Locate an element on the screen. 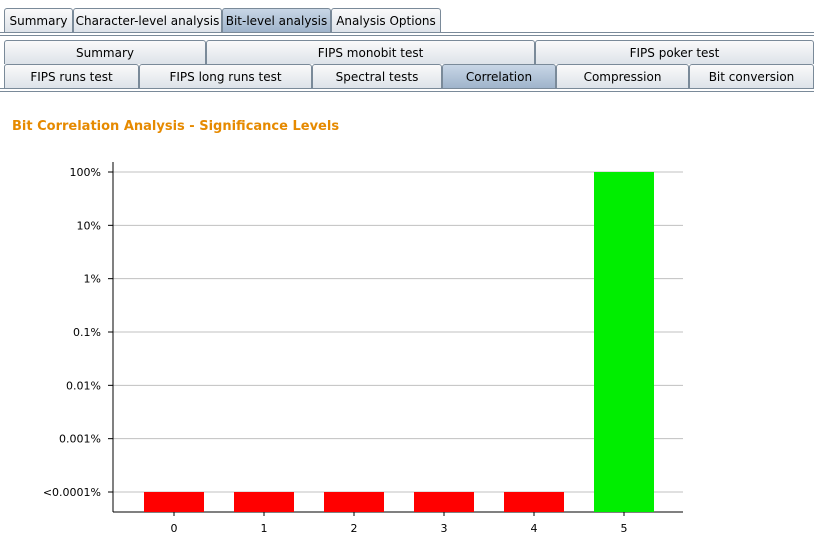 The height and width of the screenshot is (548, 814). x-tick-label: 1 is located at coordinates (264, 528).